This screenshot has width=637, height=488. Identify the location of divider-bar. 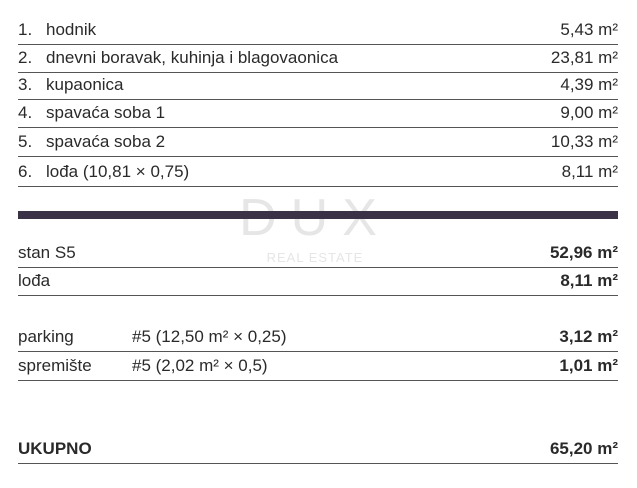
(318, 215).